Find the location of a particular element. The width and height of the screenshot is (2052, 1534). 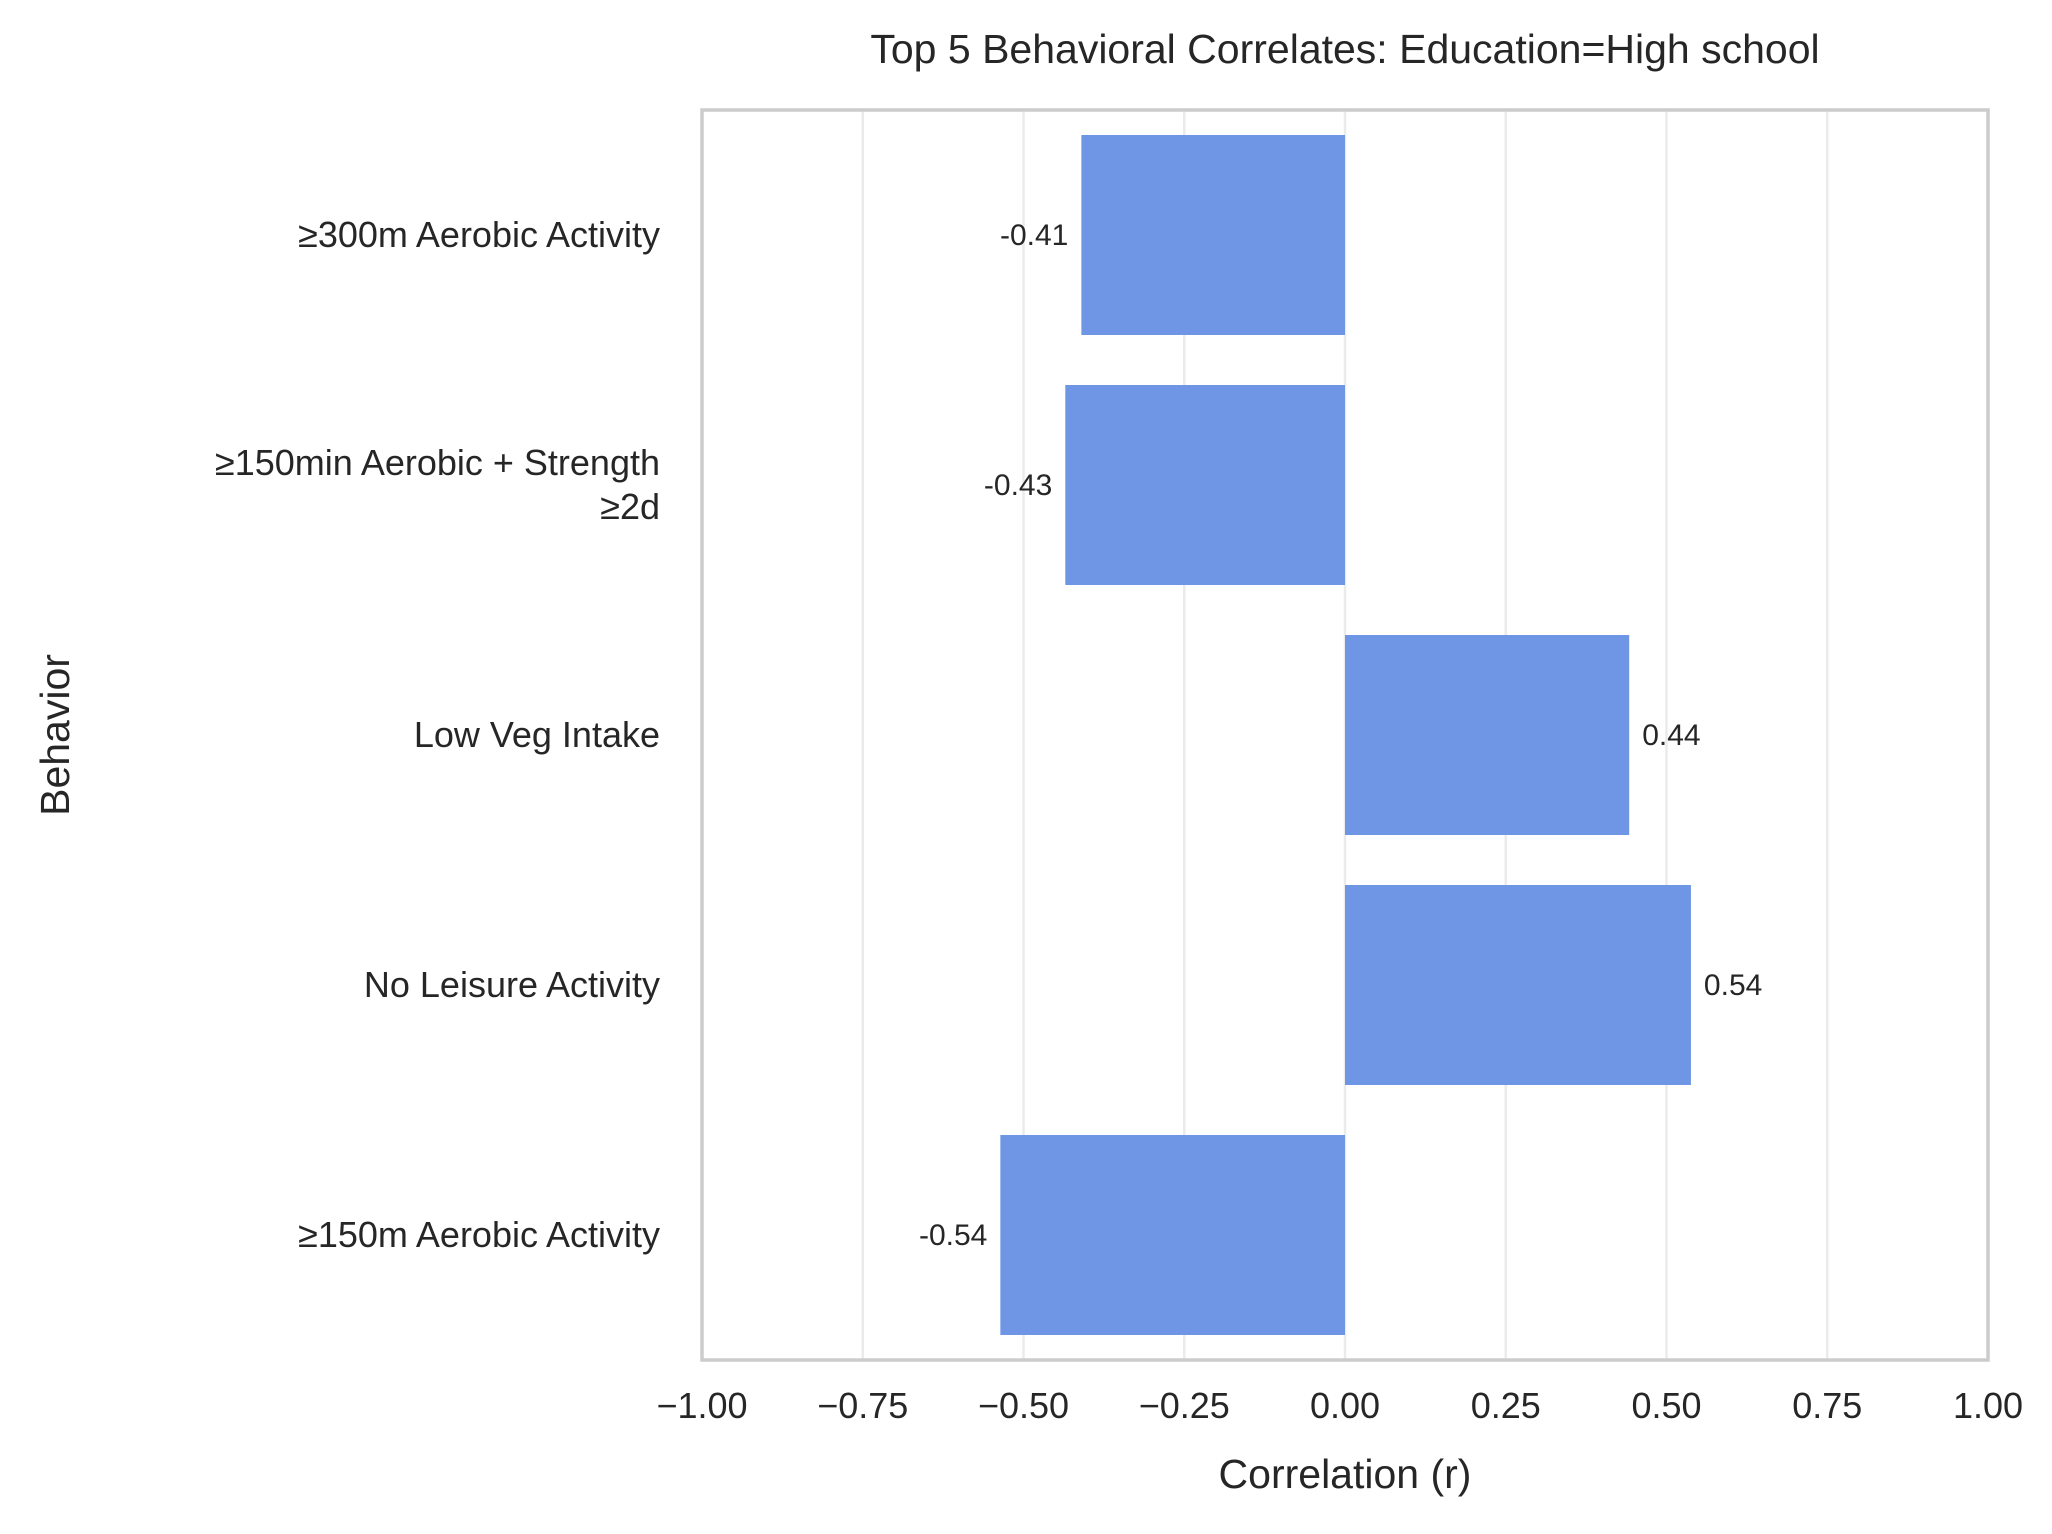

y-category-label: ≥150min Aerobic + Strength is located at coordinates (437, 462).